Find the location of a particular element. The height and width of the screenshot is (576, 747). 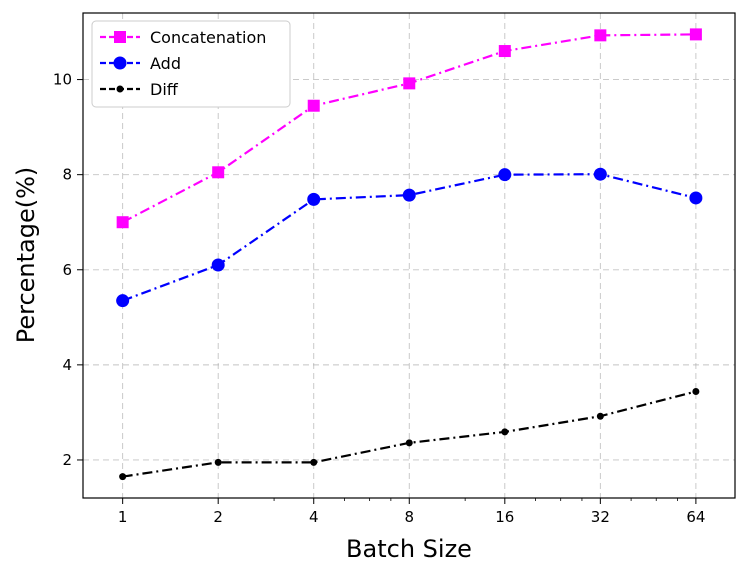

legend-item-add: Add is located at coordinates (140, 63).